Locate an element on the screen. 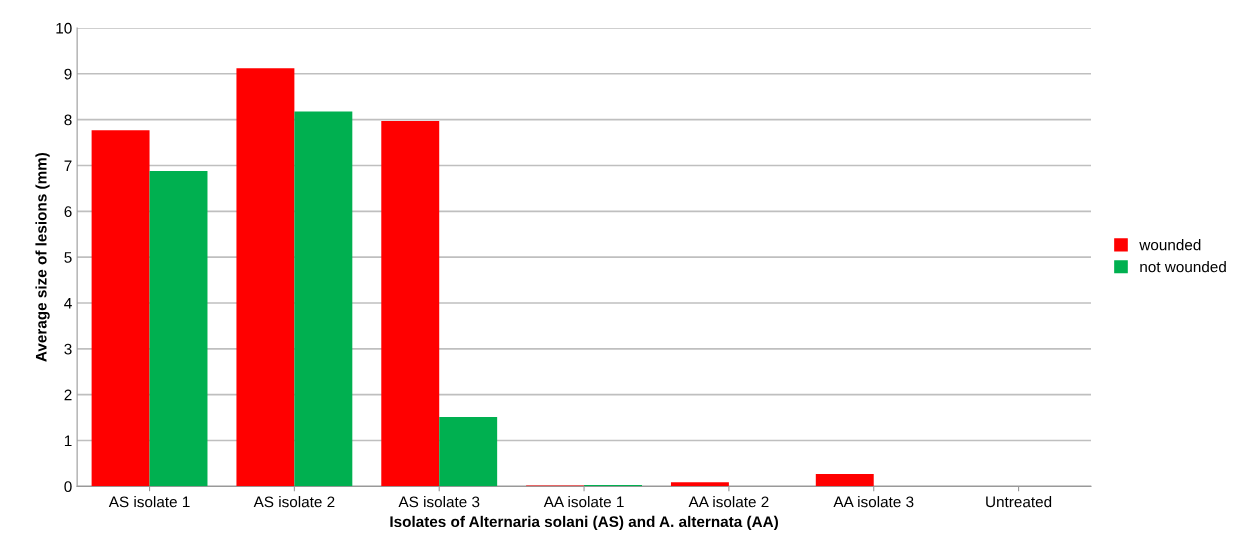  y-tick-label: 0 is located at coordinates (68, 487).